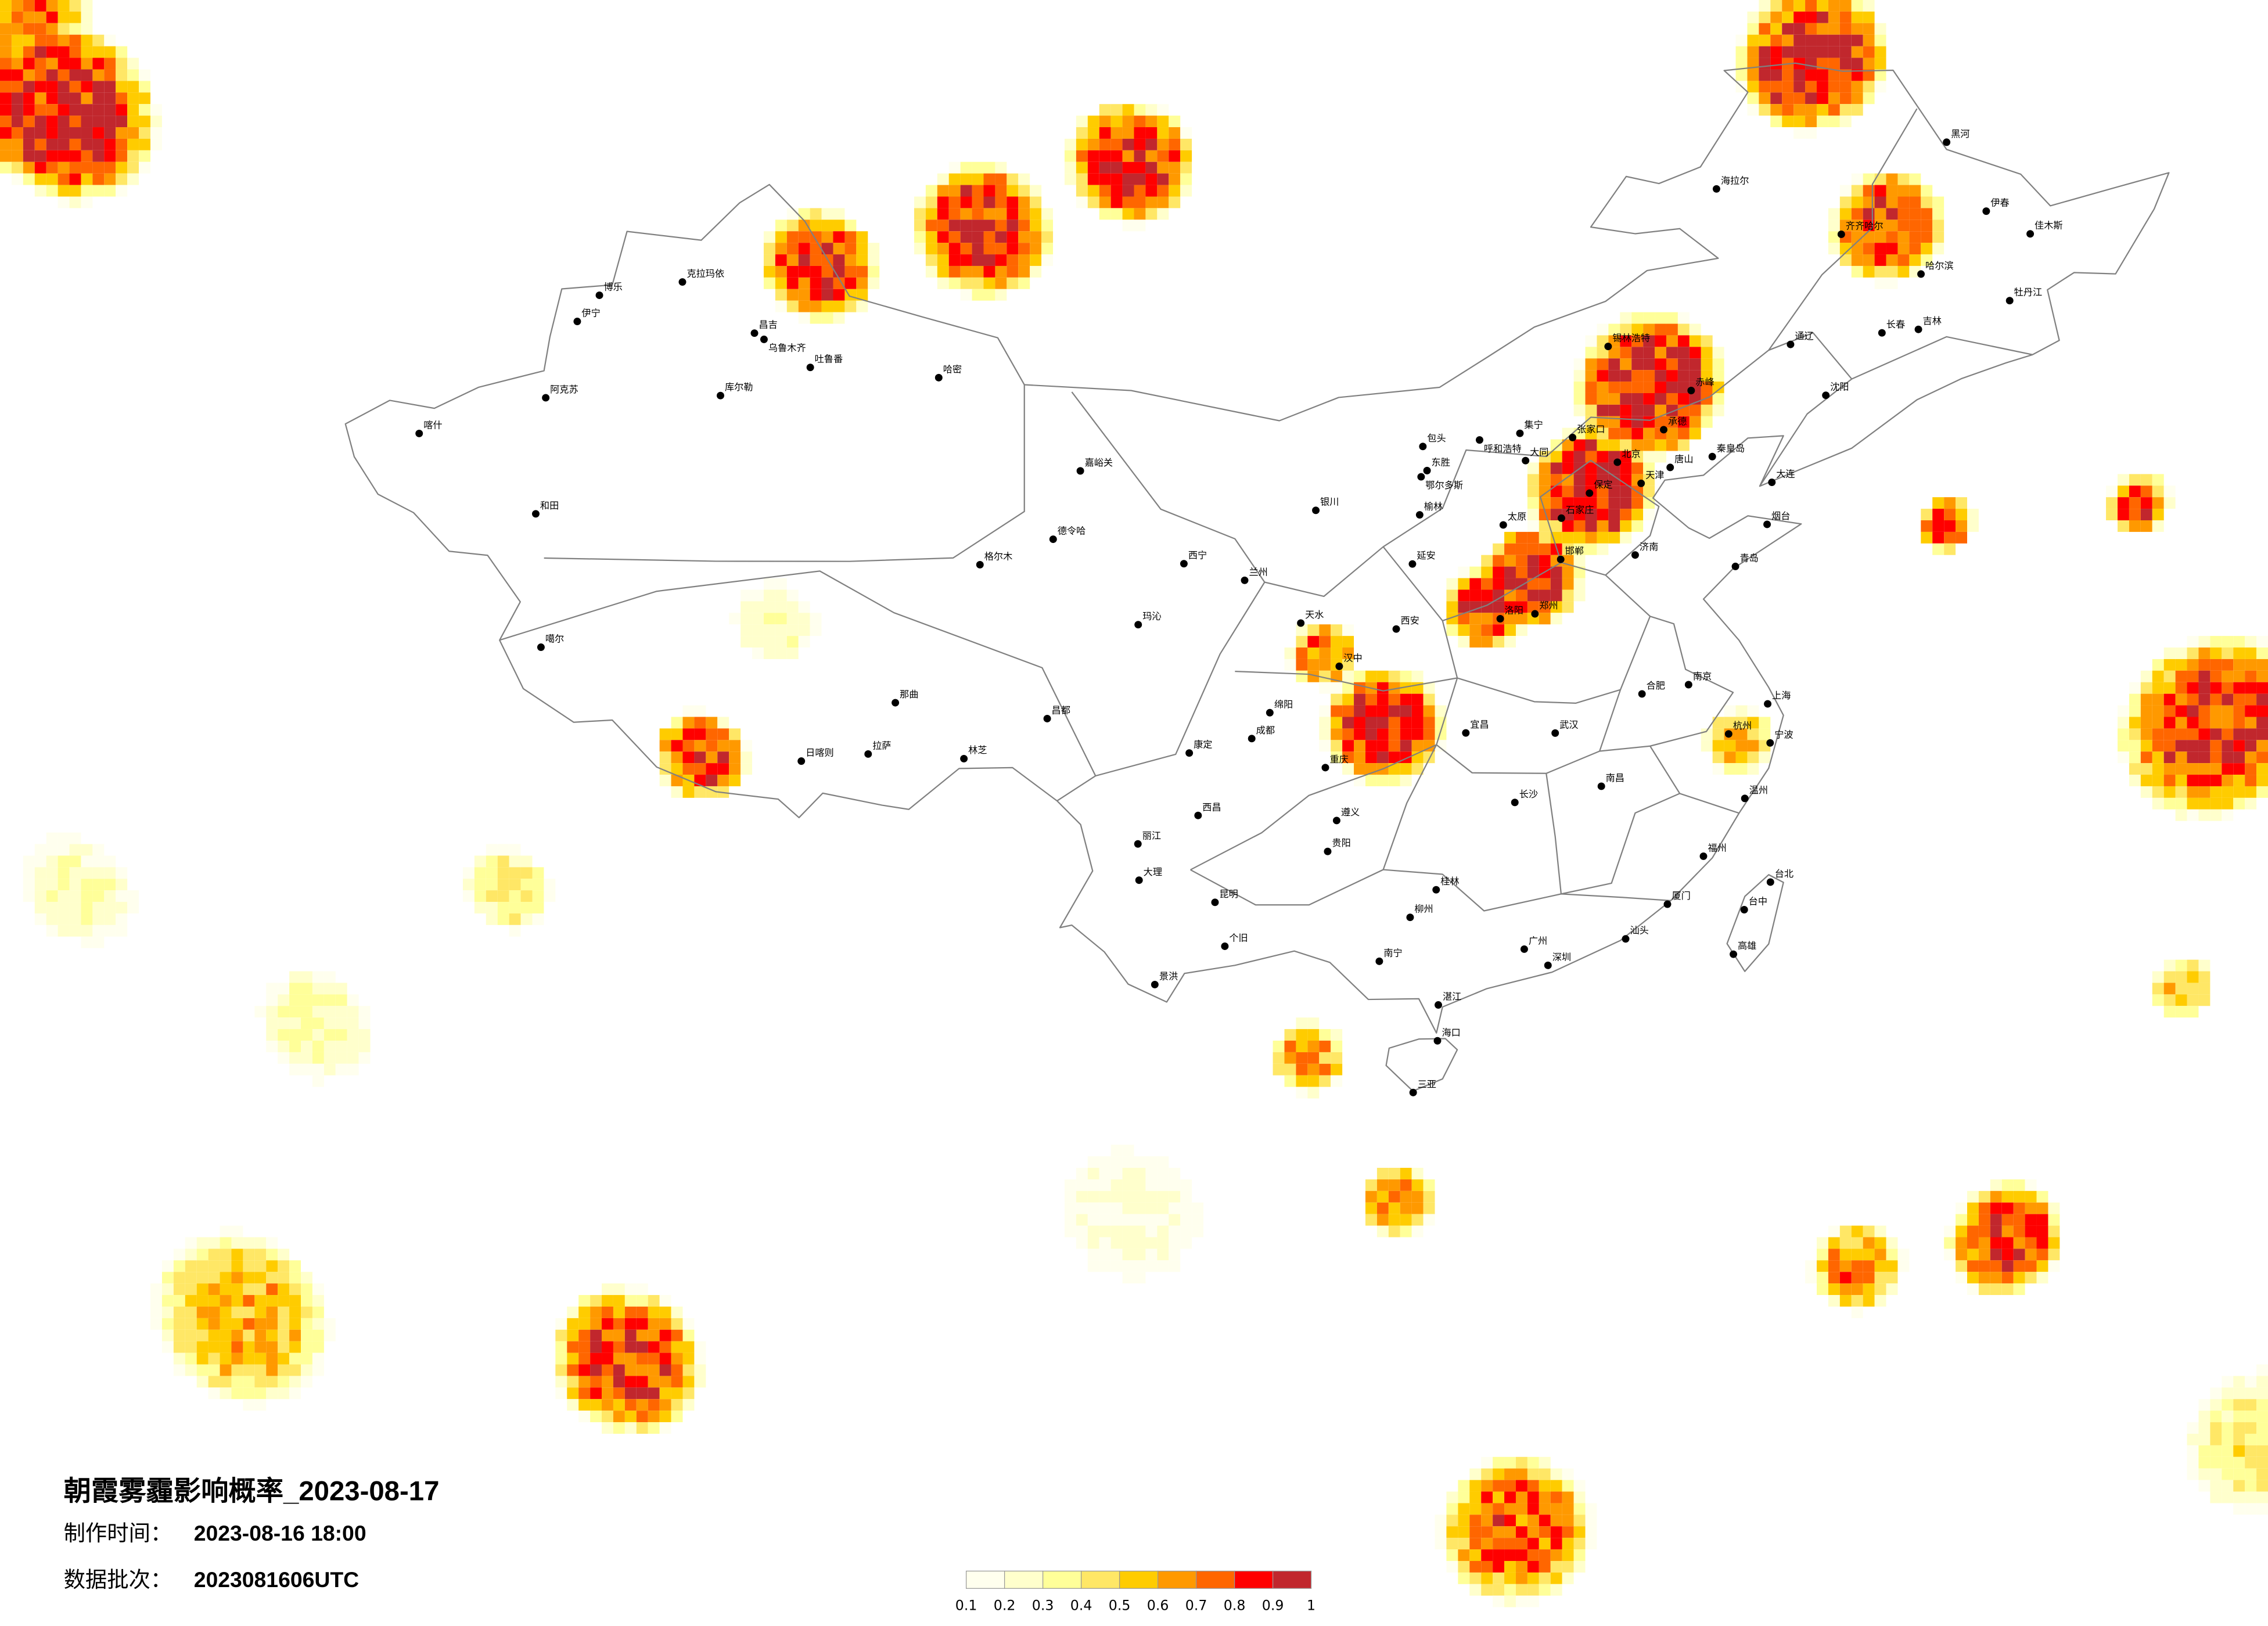  Describe the element at coordinates (1627, 457) in the screenshot. I see `city-marker: 北京` at that location.